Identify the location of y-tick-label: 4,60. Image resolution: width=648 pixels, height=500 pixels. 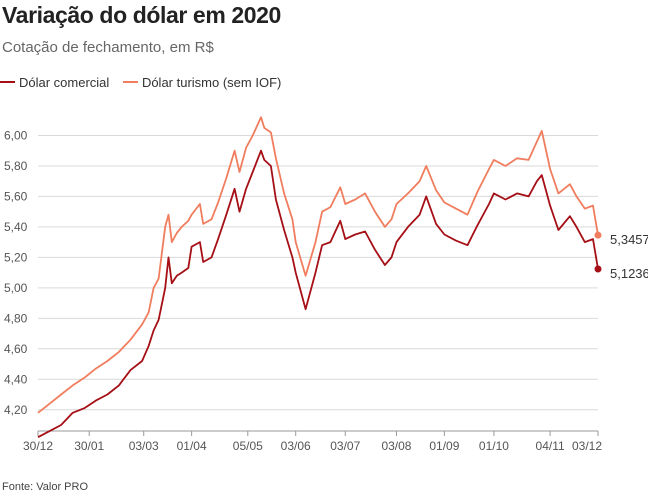
(16, 349).